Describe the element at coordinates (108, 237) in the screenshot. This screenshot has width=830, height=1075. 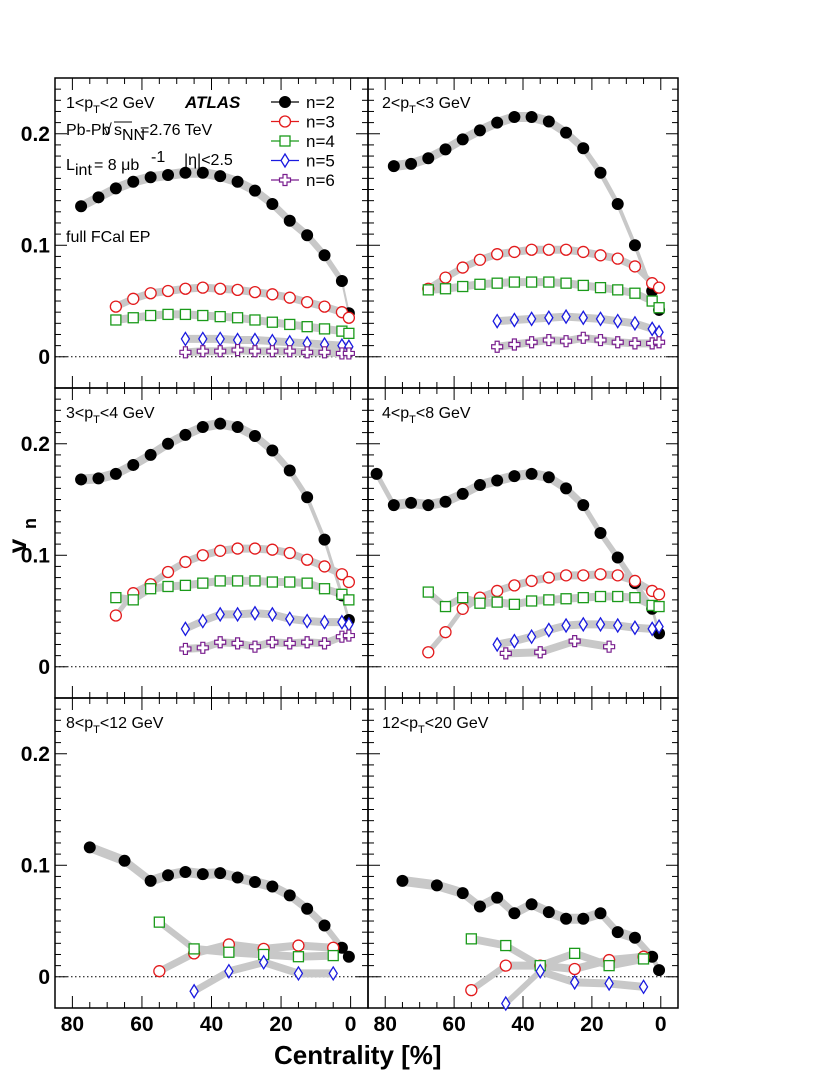
I see `method-text: full FCal EP` at that location.